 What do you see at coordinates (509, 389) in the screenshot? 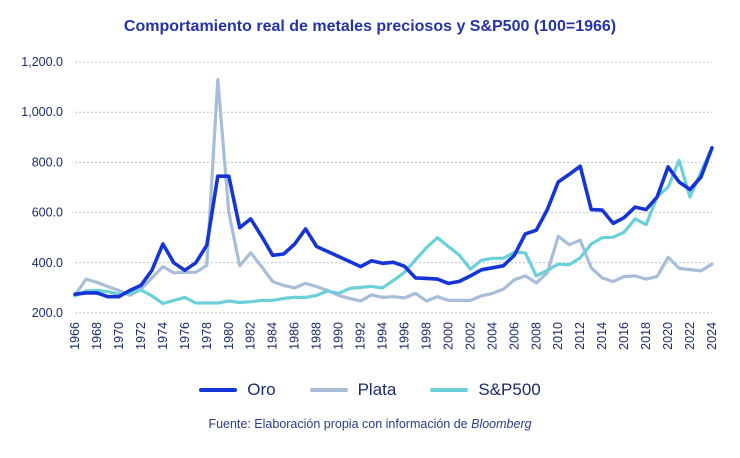
I see `legend-label-sp500: S&P500` at bounding box center [509, 389].